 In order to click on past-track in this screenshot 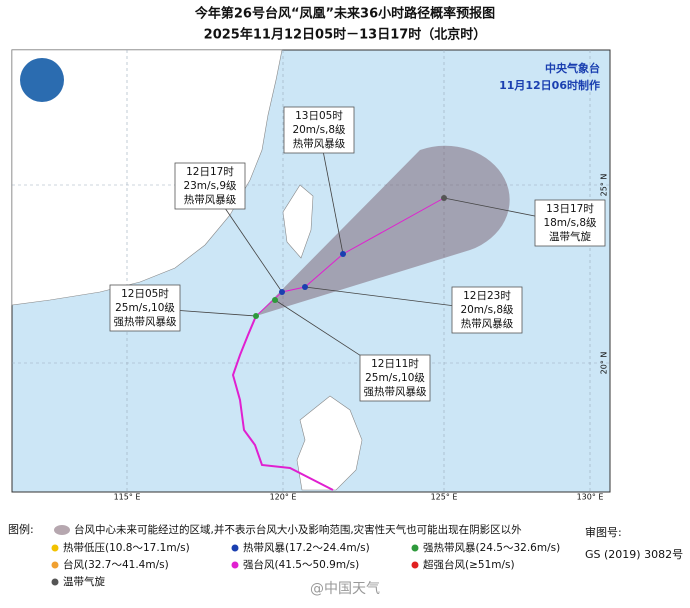, I will do `click(282, 403)`.